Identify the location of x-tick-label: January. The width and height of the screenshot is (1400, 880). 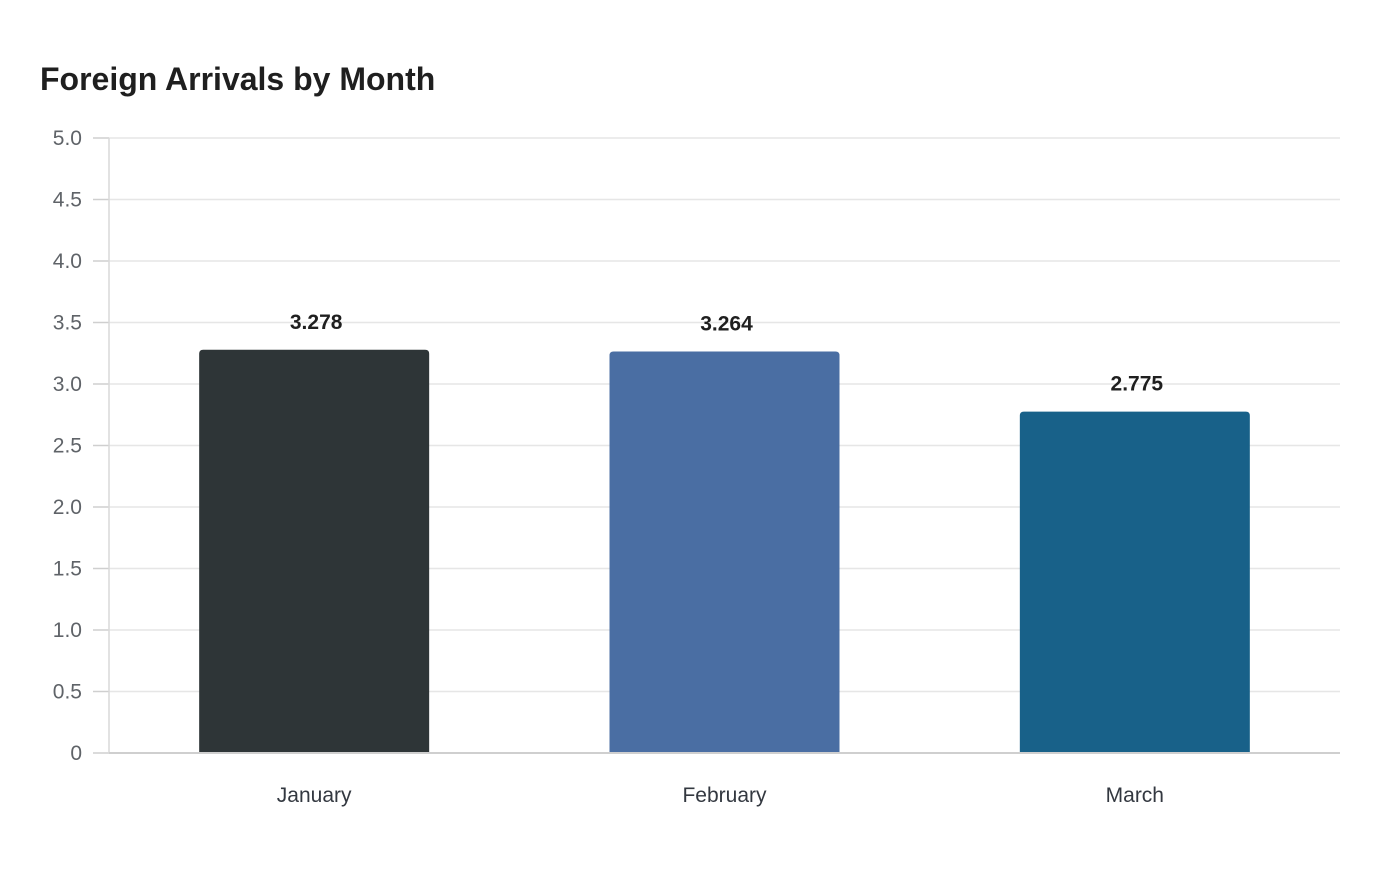
(314, 795).